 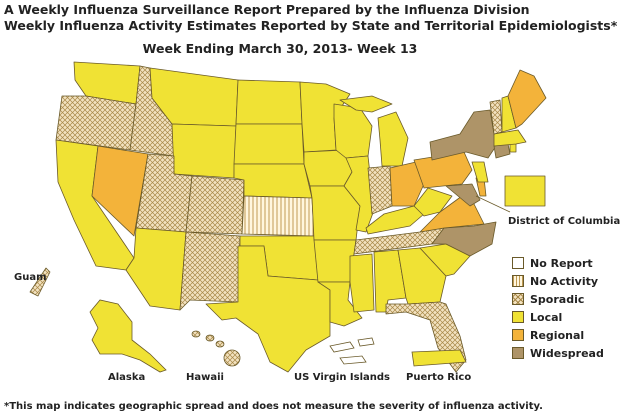 What do you see at coordinates (445, 260) in the screenshot?
I see `state-south-carolina` at bounding box center [445, 260].